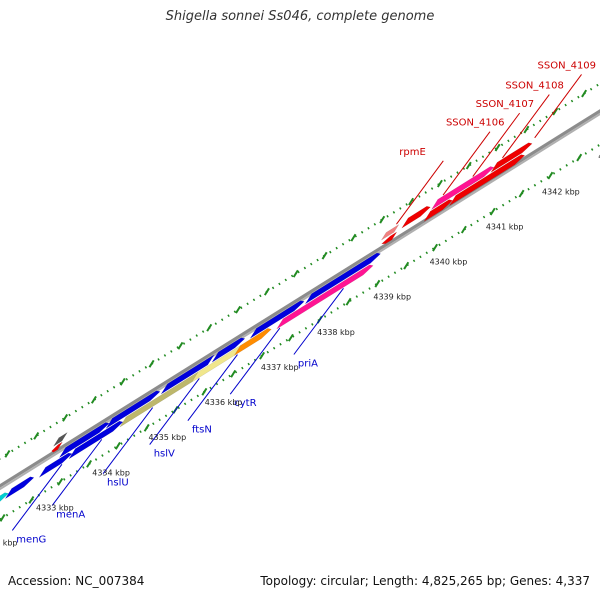  I want to click on gene-label: menG, so click(31, 539).